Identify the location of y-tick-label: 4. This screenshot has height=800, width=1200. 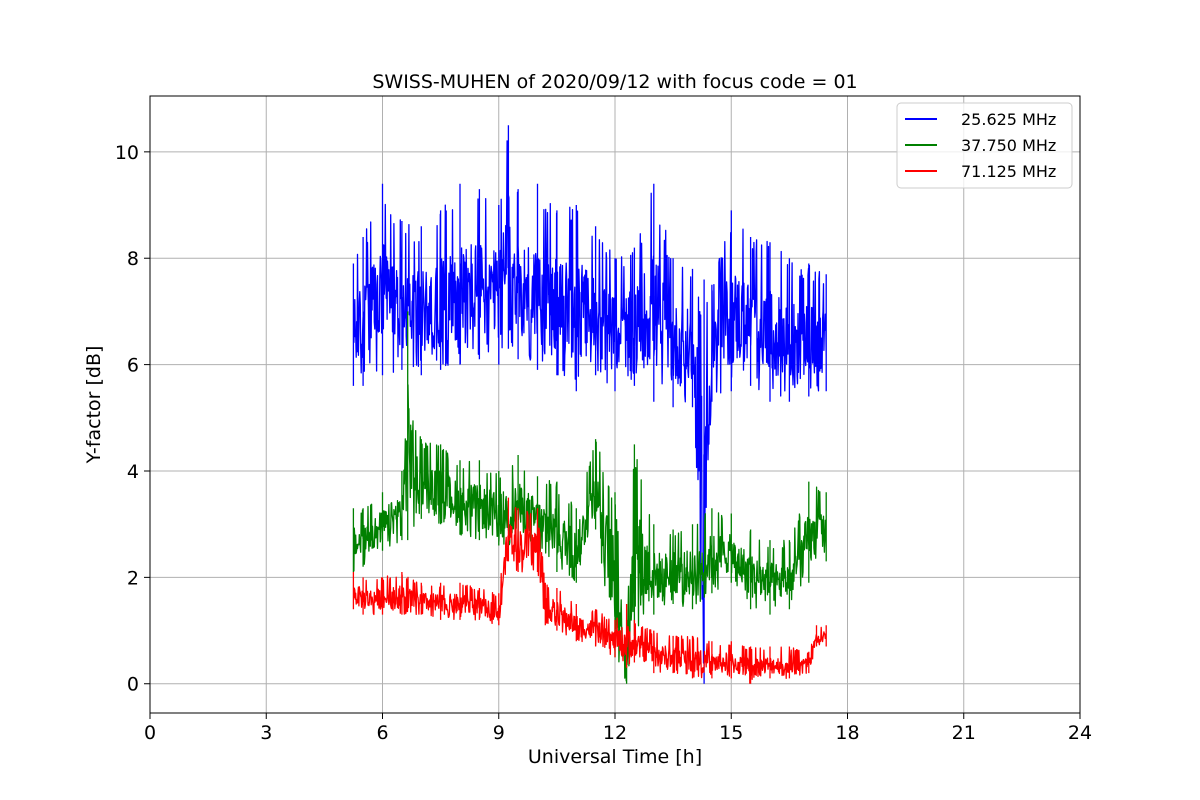
(133, 472).